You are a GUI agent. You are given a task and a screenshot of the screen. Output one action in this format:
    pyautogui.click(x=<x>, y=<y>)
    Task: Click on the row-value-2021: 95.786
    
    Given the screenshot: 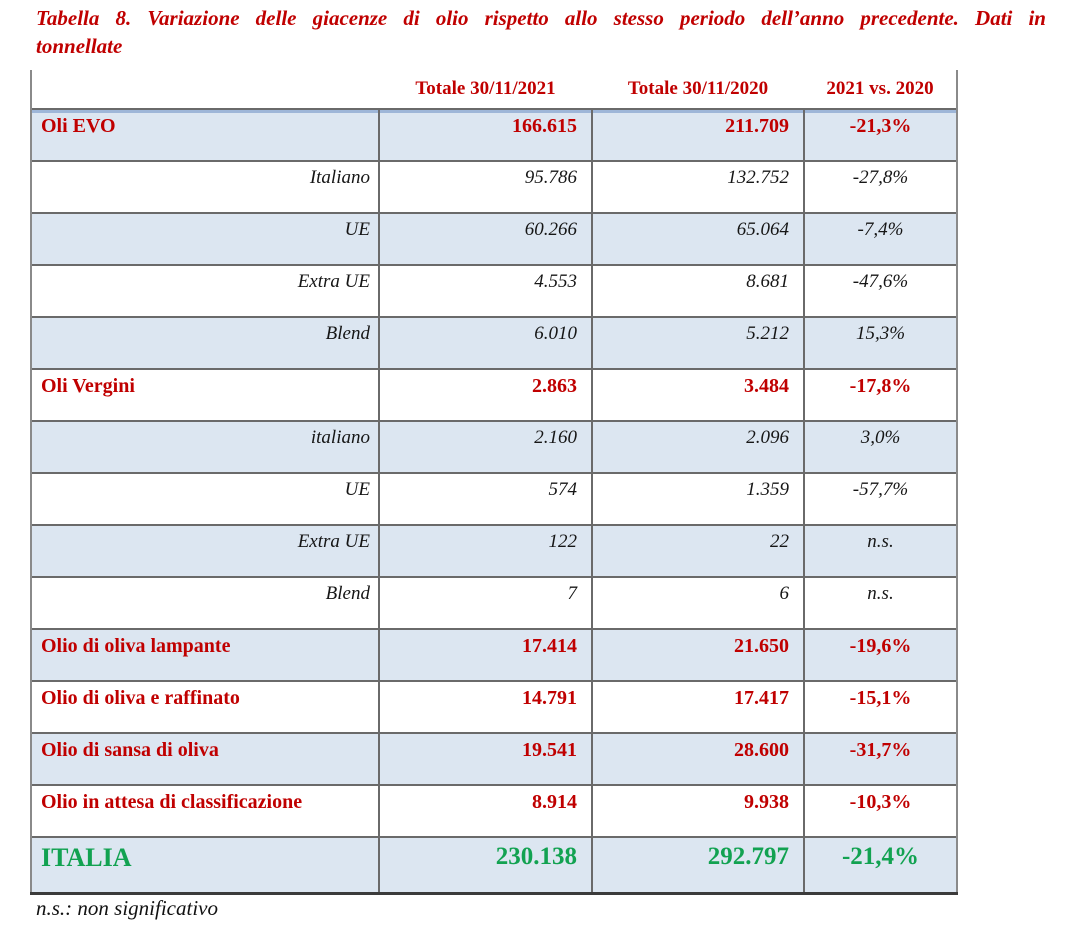 What is the action you would take?
    pyautogui.click(x=485, y=186)
    